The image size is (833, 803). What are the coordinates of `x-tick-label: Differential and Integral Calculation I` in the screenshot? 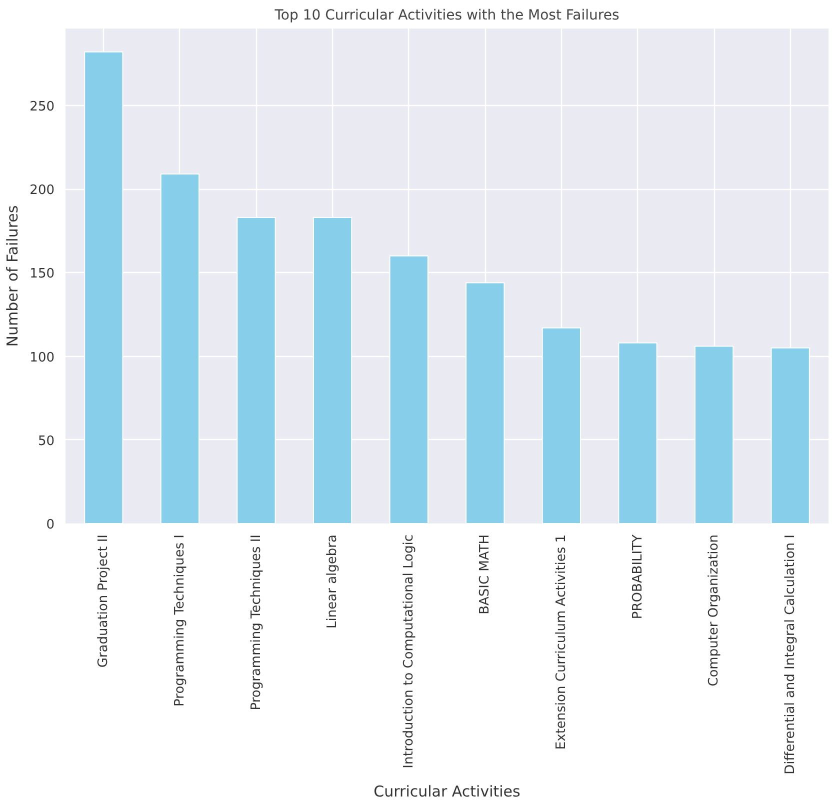 It's located at (790, 654).